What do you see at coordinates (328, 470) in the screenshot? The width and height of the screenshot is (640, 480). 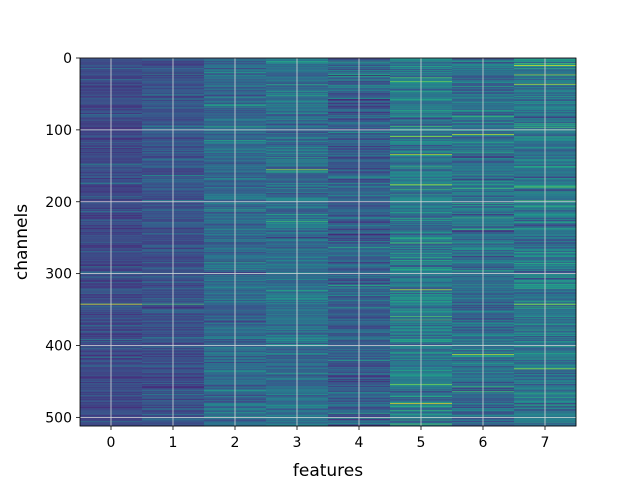 I see `x-axis-label: features` at bounding box center [328, 470].